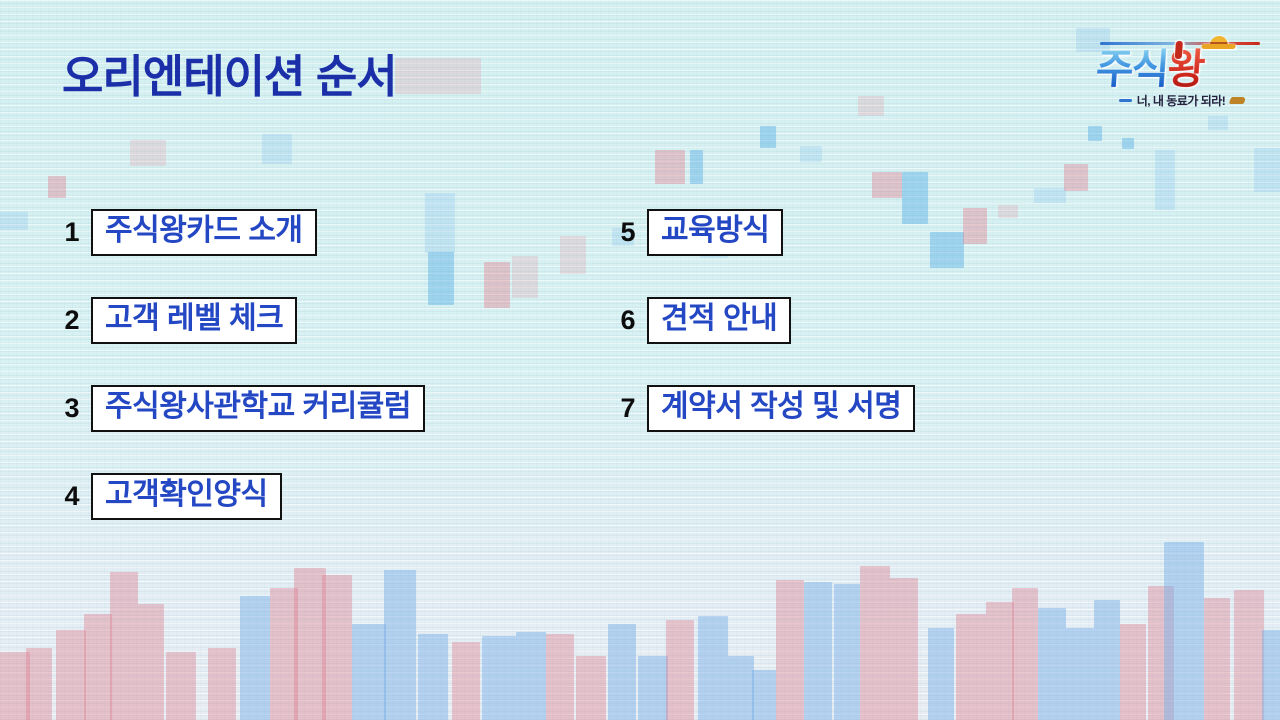 The width and height of the screenshot is (1280, 720). I want to click on straw-hat-icon, so click(1218, 42).